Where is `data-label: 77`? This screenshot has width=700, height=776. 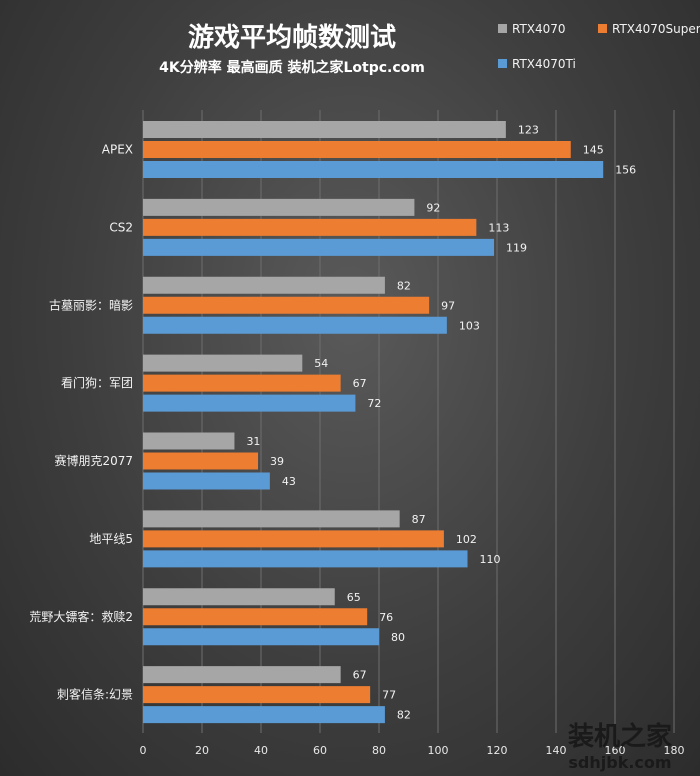 data-label: 77 is located at coordinates (389, 695).